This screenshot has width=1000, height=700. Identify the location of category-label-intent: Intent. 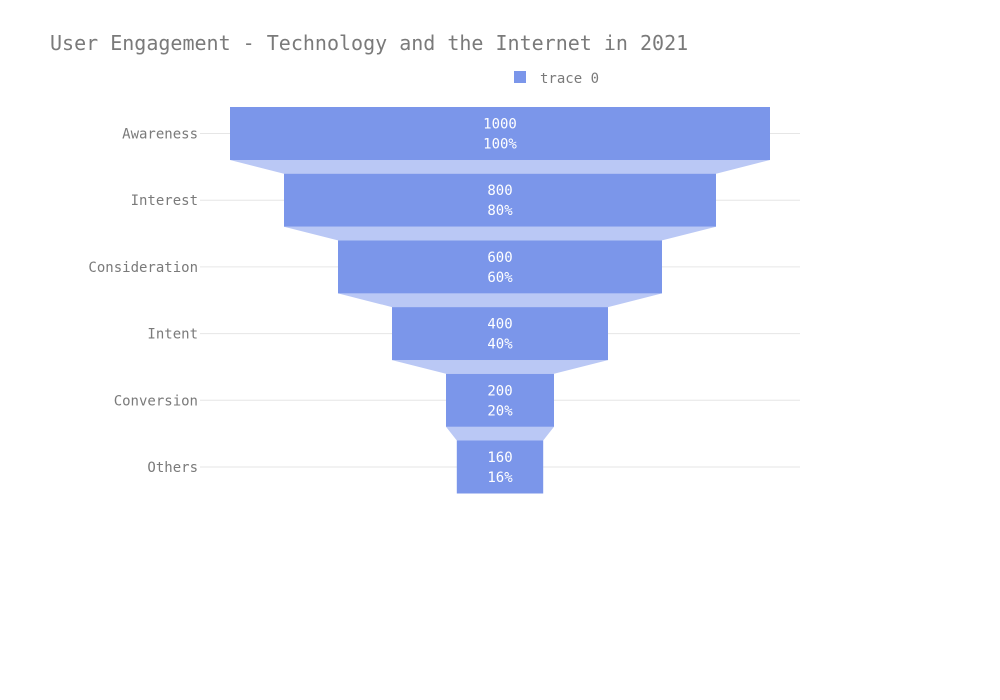
(172, 335).